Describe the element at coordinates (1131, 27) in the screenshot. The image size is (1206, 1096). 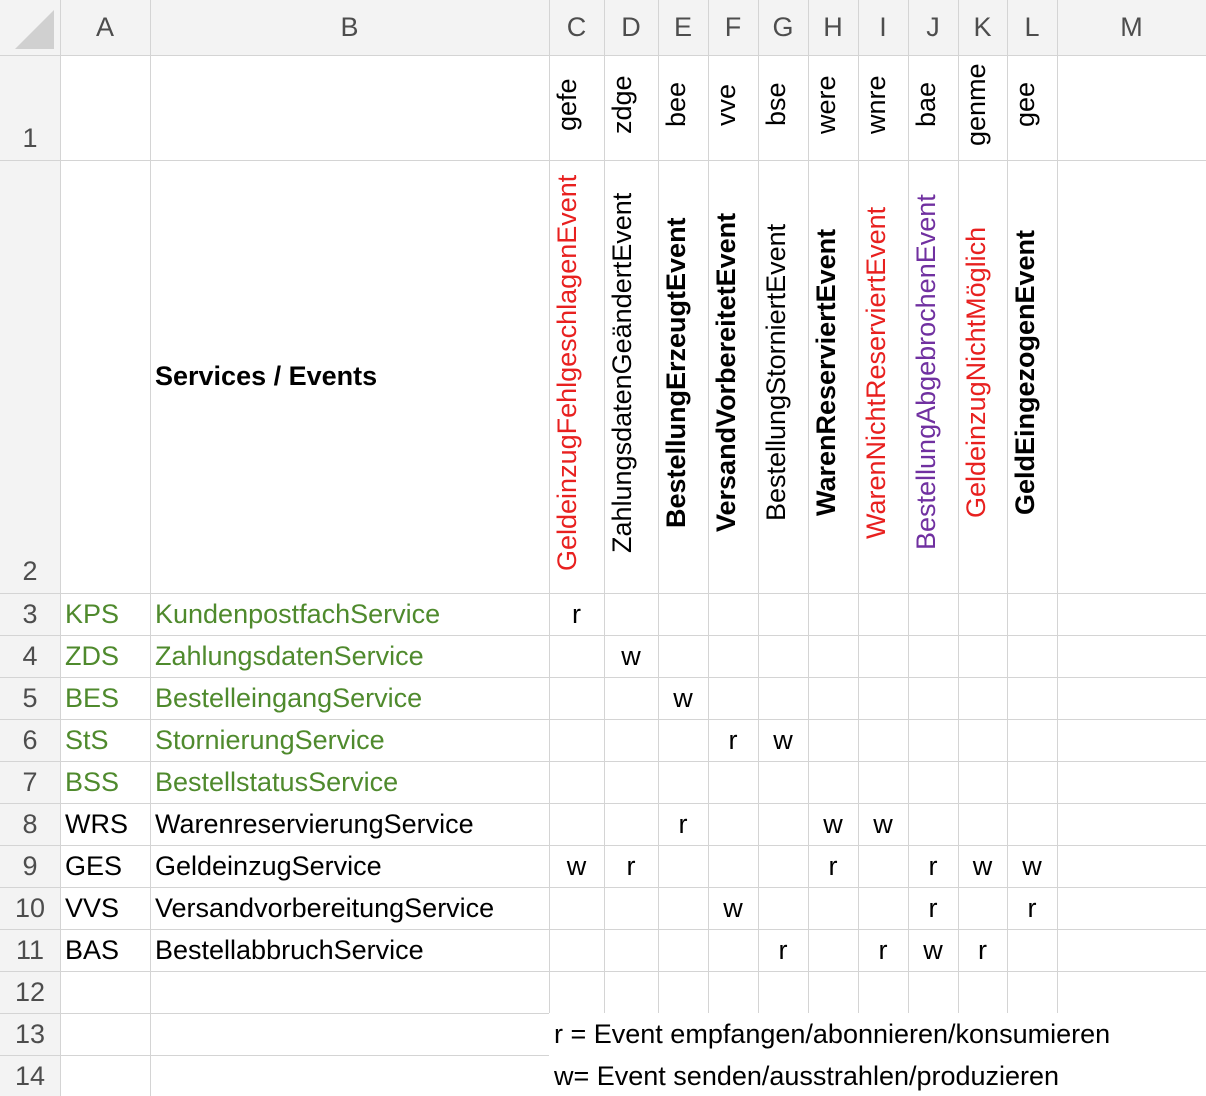
I see `column-header-m: M` at that location.